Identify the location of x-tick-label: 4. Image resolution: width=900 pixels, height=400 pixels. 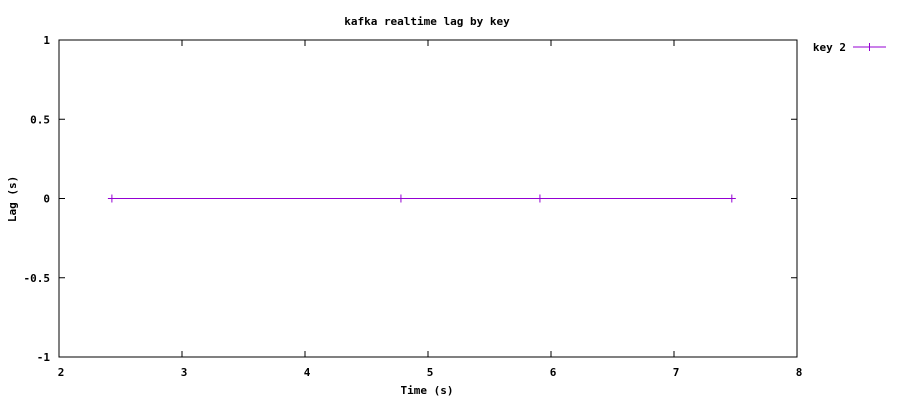
(307, 372).